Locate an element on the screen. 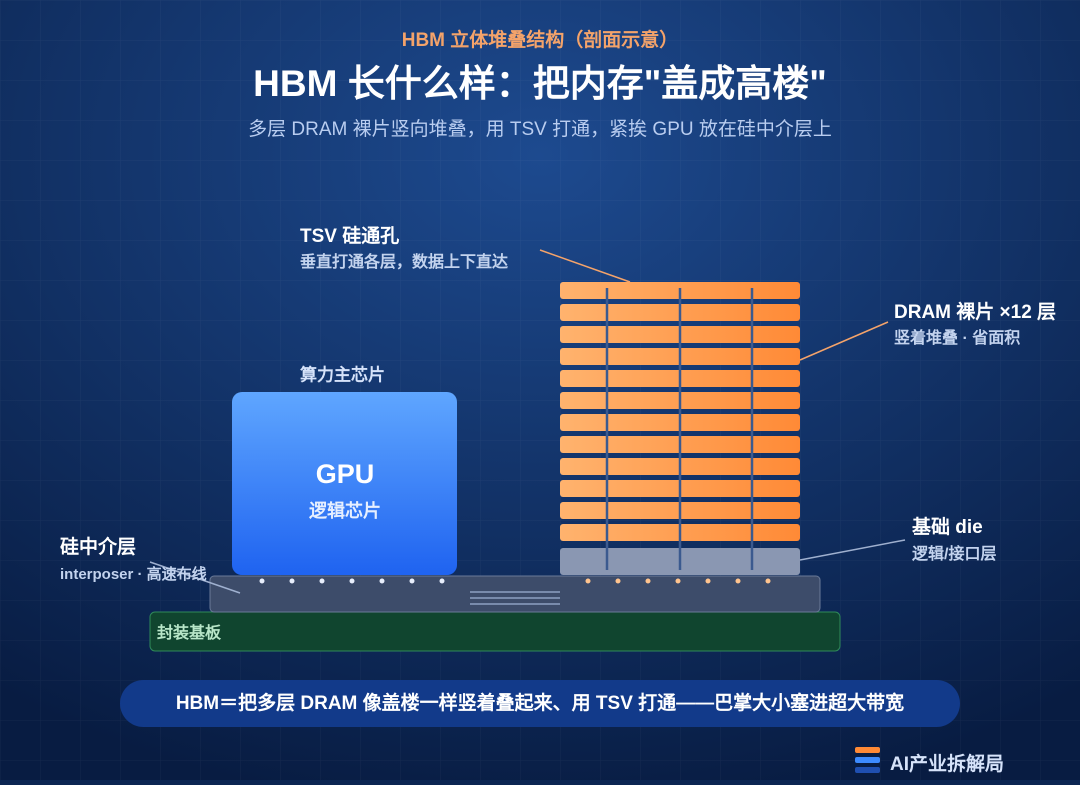 The width and height of the screenshot is (1080, 785). base-die-label: 基础 die is located at coordinates (947, 526).